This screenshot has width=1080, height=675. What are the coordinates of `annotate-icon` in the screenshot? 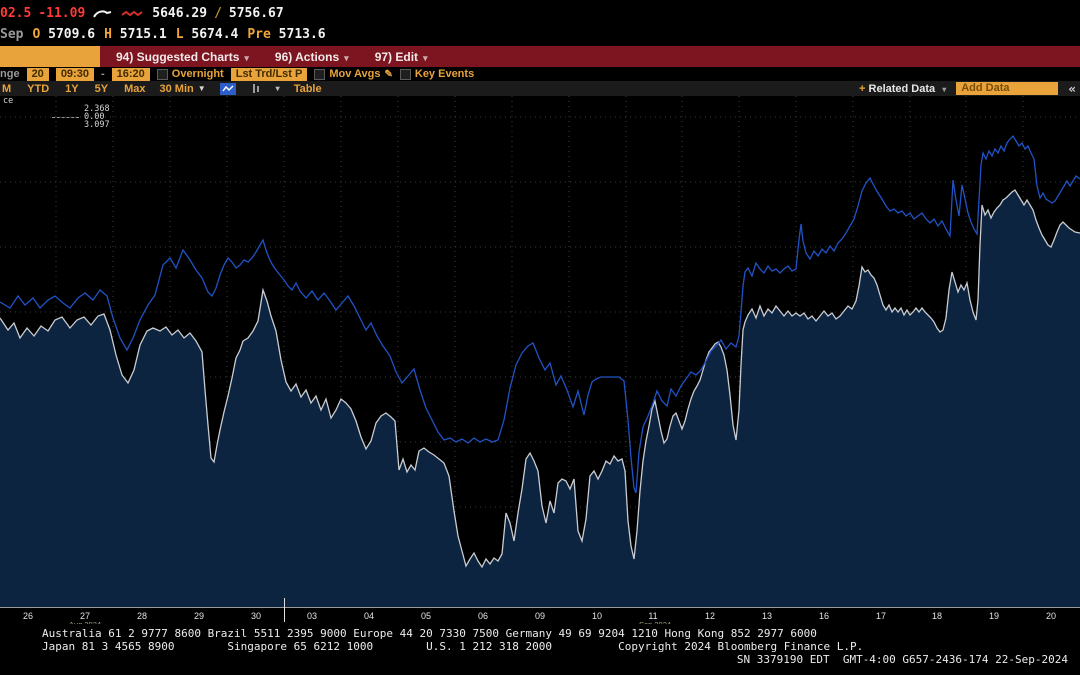 It's located at (103, 14).